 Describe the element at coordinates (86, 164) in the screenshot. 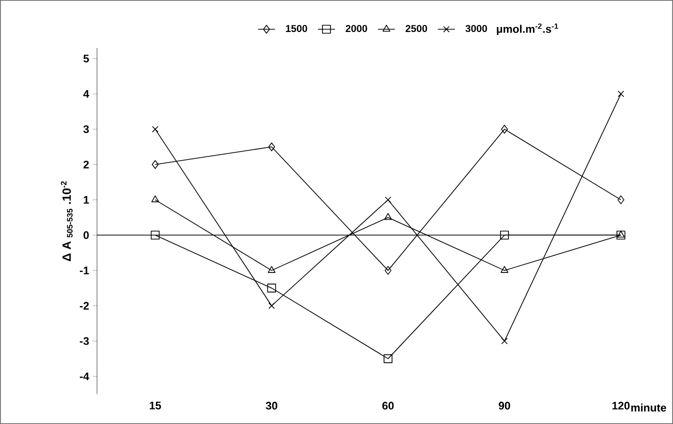

I see `y-tick-label: 2` at that location.